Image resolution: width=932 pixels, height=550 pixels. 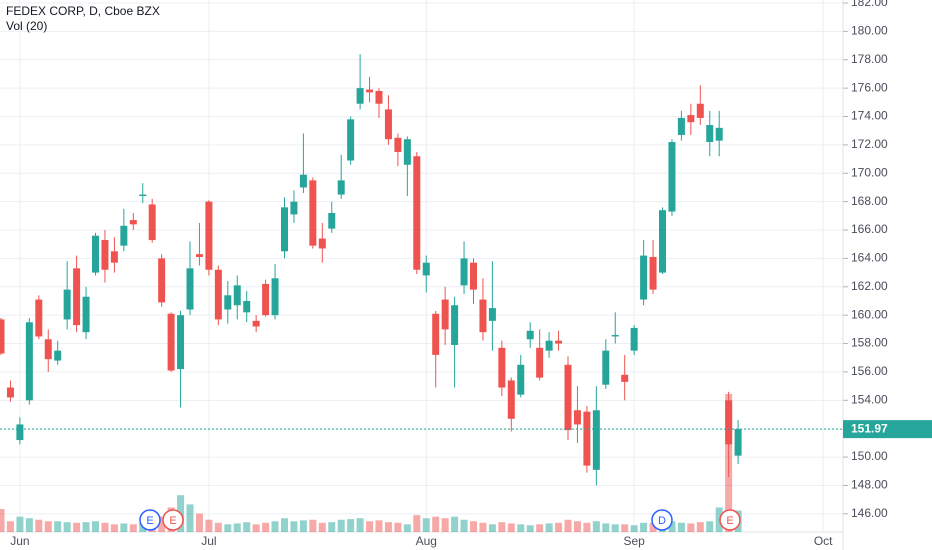 What do you see at coordinates (869, 59) in the screenshot?
I see `y-tick-label: 178.00` at bounding box center [869, 59].